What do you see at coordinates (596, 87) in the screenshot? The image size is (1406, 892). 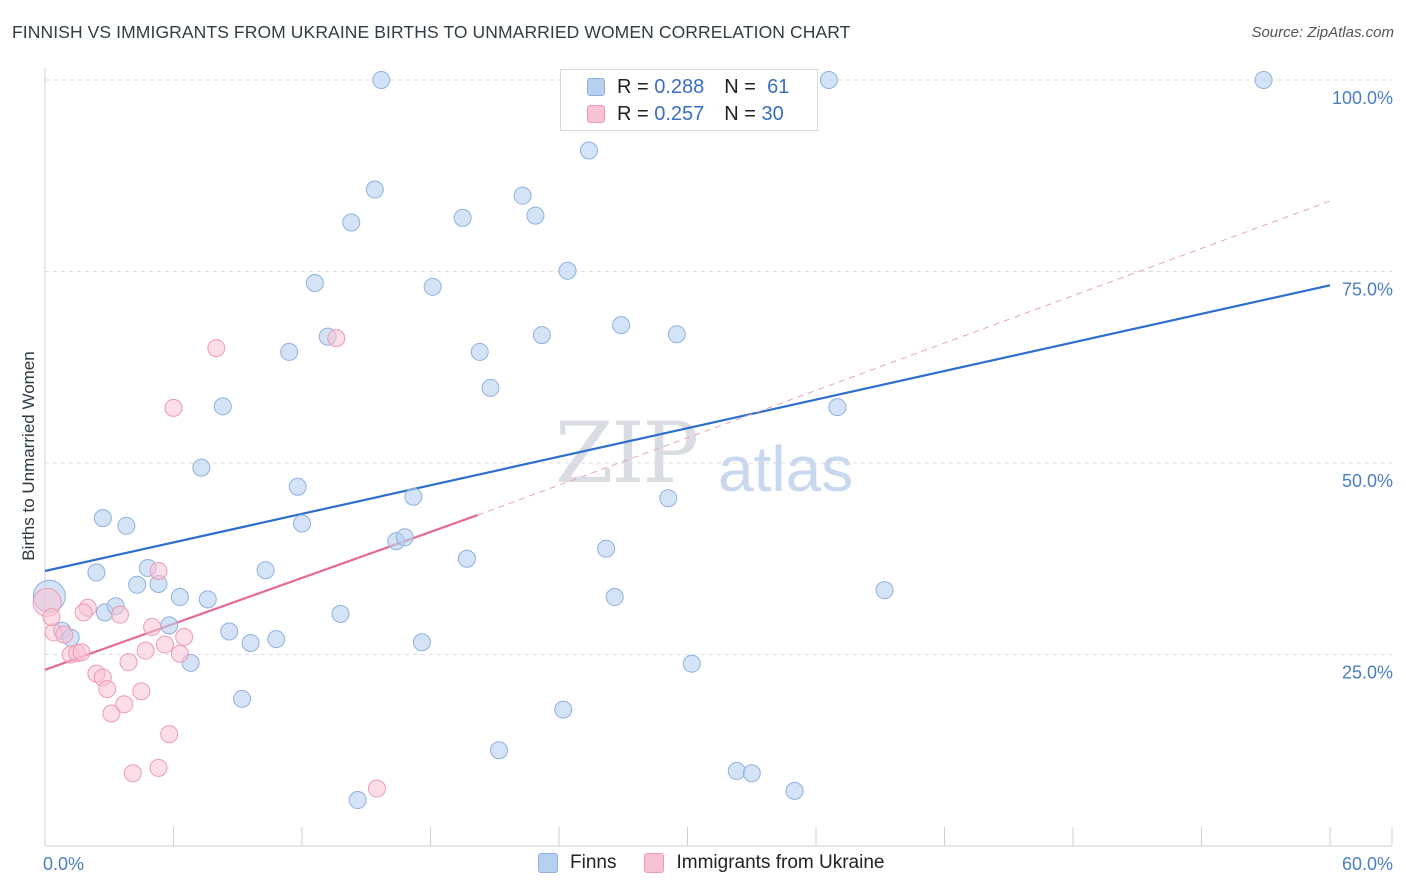 I see `finns-swatch` at bounding box center [596, 87].